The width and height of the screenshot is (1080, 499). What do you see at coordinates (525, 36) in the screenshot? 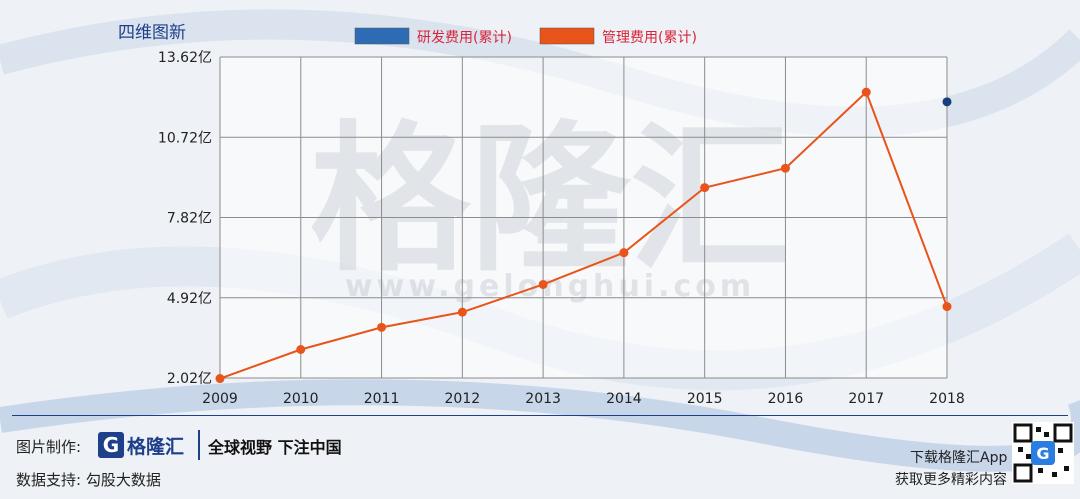
I see `legend: 研发费用(累计) 管理费用(累计)` at bounding box center [525, 36].